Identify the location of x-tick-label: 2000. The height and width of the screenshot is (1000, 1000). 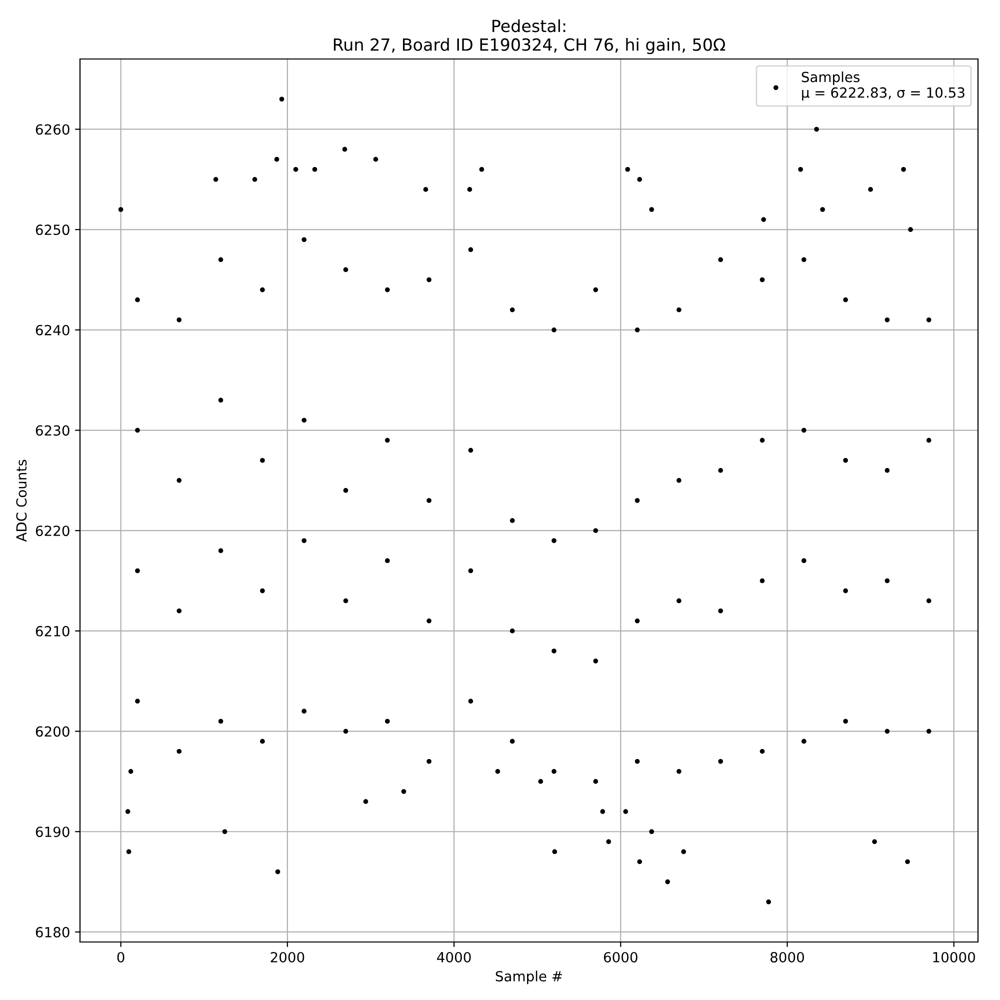
(287, 957).